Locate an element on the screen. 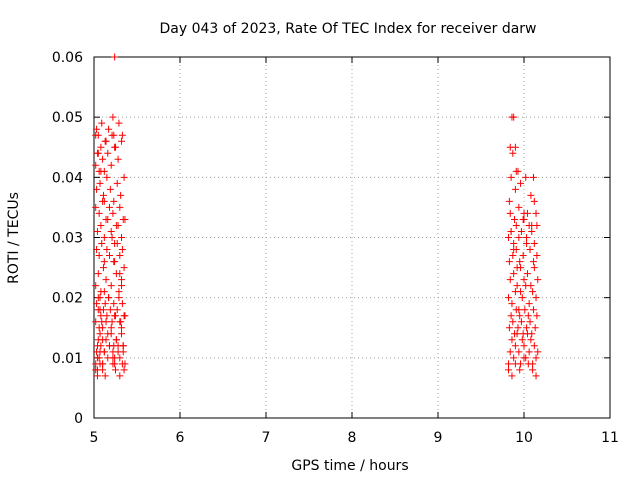  x-tick-label: 6 is located at coordinates (180, 438).